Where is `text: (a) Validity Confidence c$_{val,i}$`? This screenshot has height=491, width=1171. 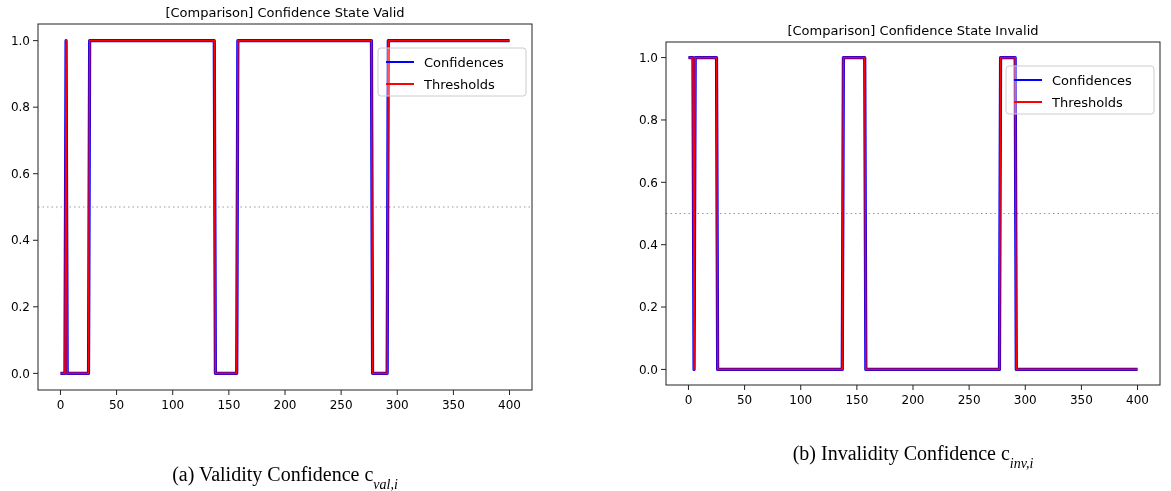 text: (a) Validity Confidence c$_{val,i}$ is located at coordinates (285, 477).